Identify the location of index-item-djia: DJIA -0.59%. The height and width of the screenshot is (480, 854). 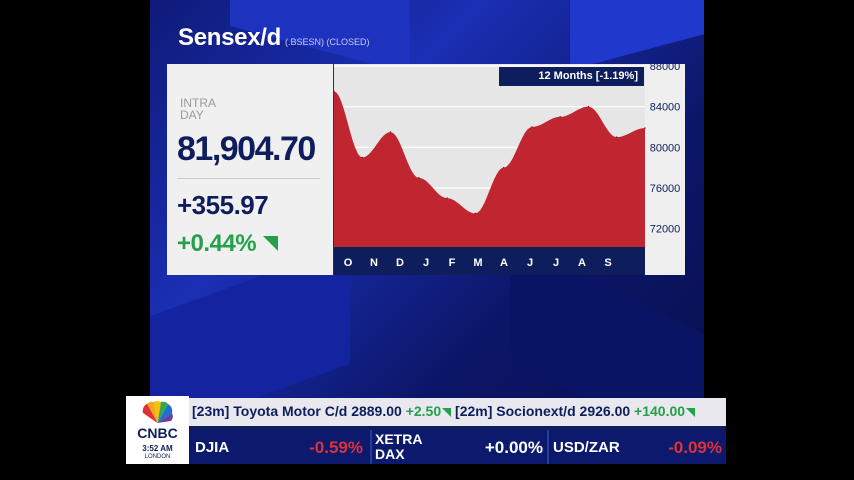
(279, 447).